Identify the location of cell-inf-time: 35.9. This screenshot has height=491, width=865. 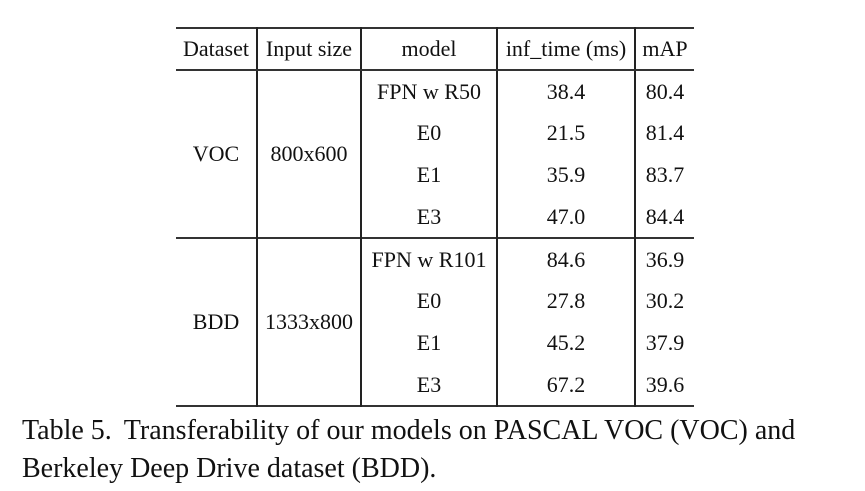
(566, 175).